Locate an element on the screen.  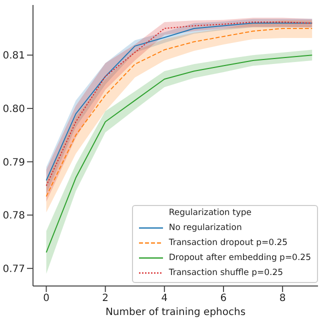
x-tick-label: 4 is located at coordinates (164, 298).